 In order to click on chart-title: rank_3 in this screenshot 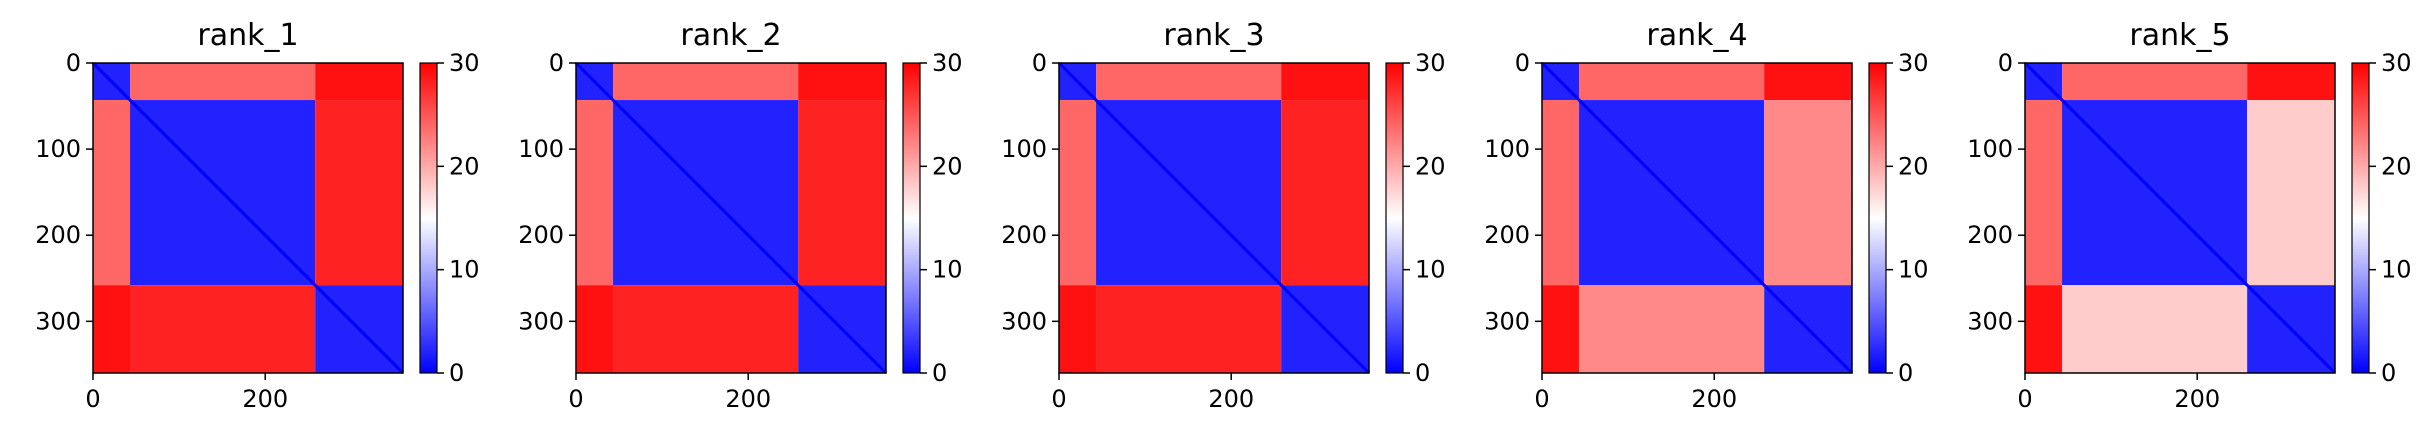, I will do `click(1213, 35)`.